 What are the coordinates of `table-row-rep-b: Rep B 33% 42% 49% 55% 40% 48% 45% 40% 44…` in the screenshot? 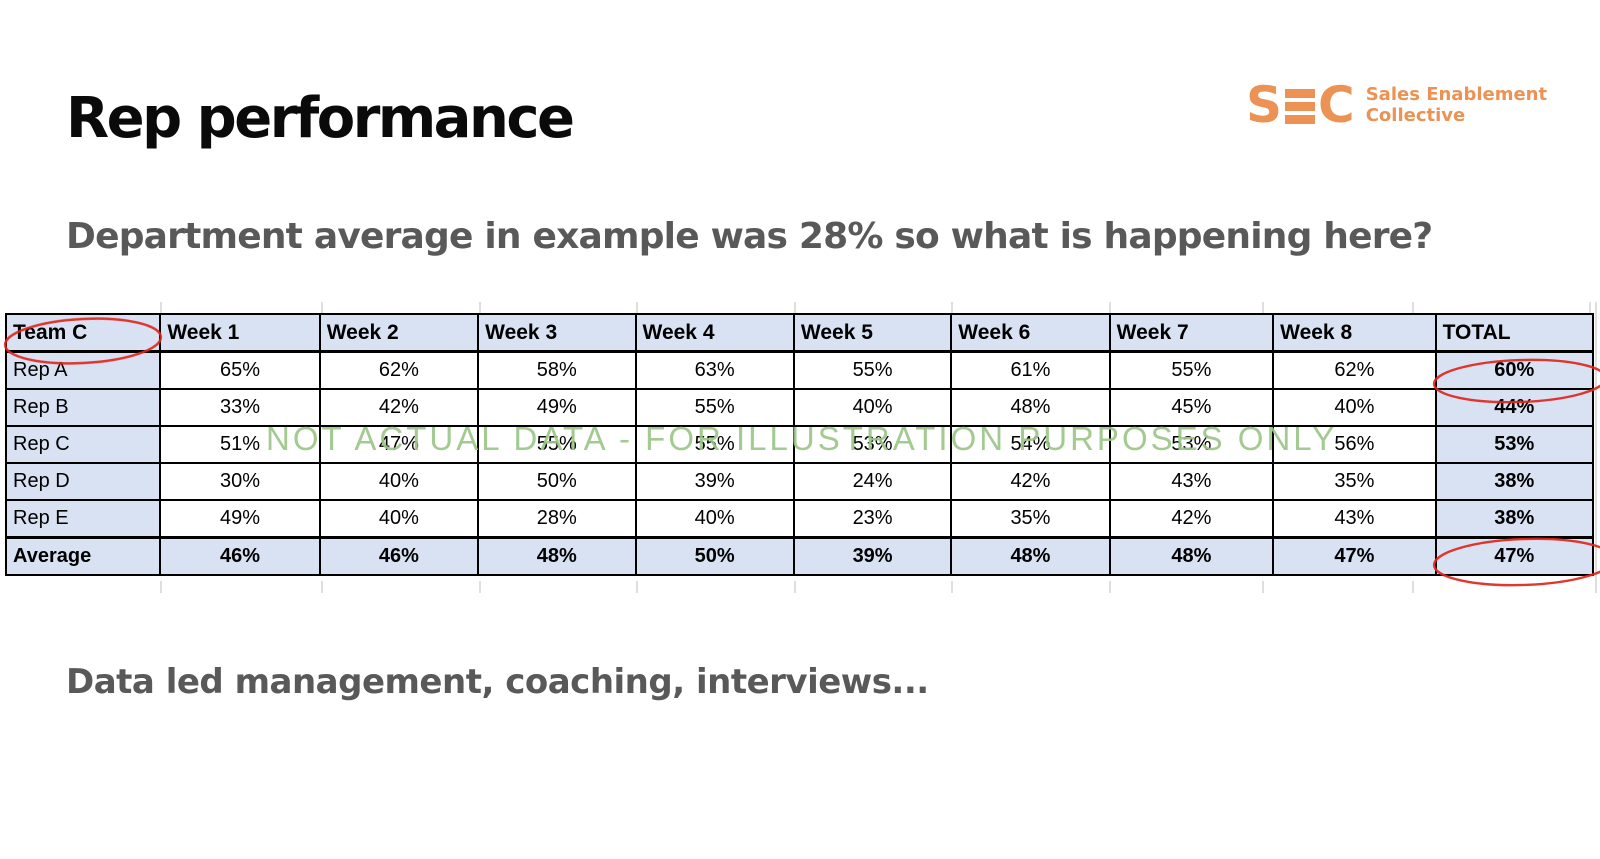 It's located at (799, 407).